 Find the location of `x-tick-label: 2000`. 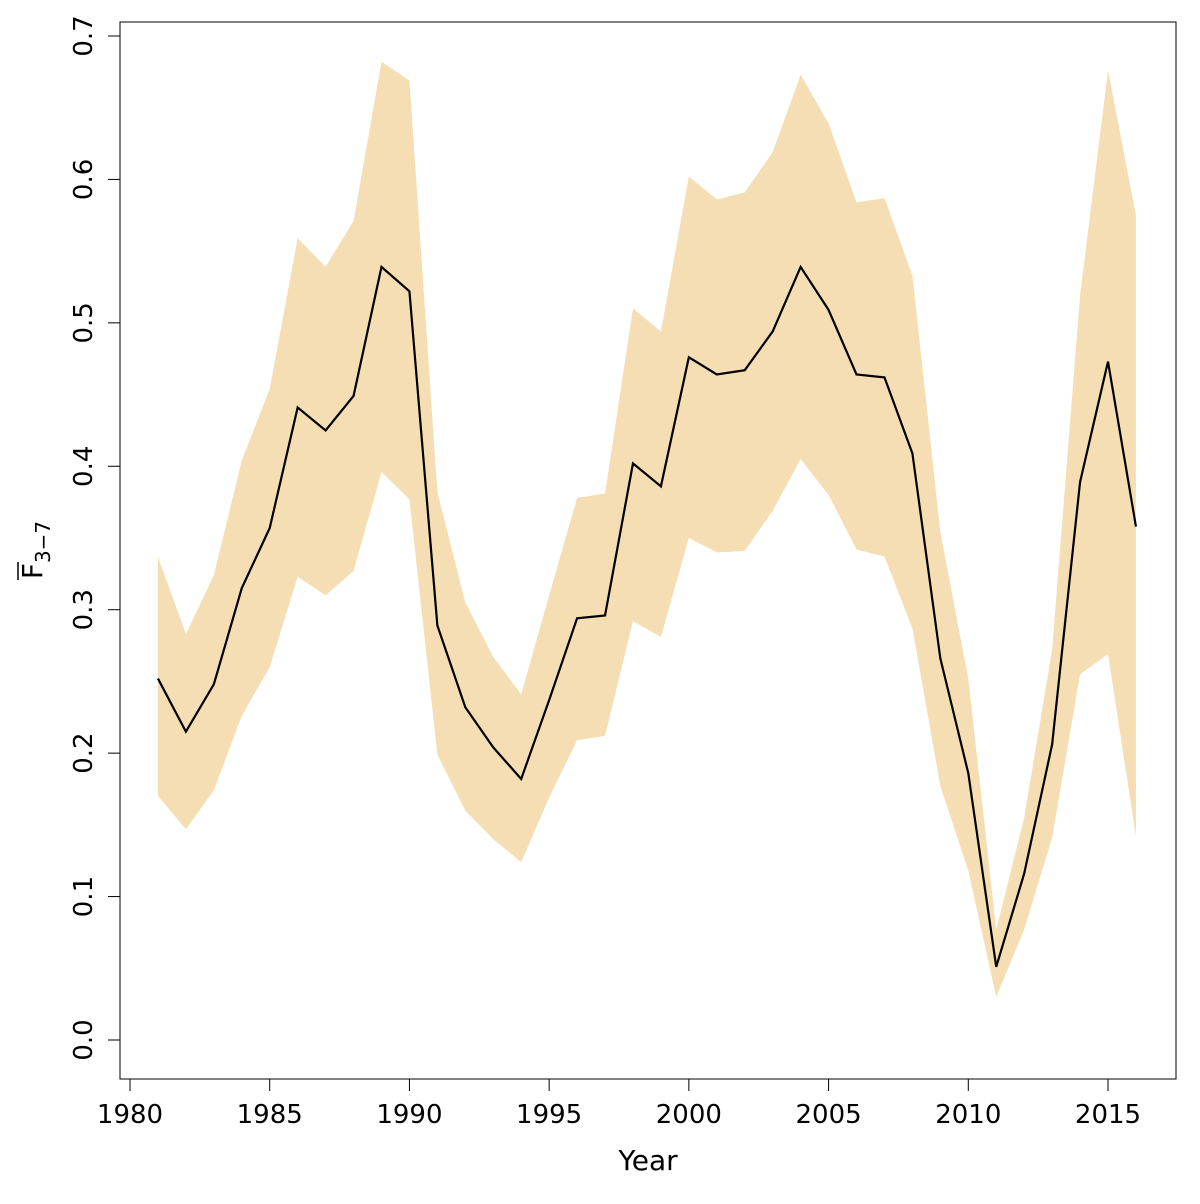

x-tick-label: 2000 is located at coordinates (689, 1115).